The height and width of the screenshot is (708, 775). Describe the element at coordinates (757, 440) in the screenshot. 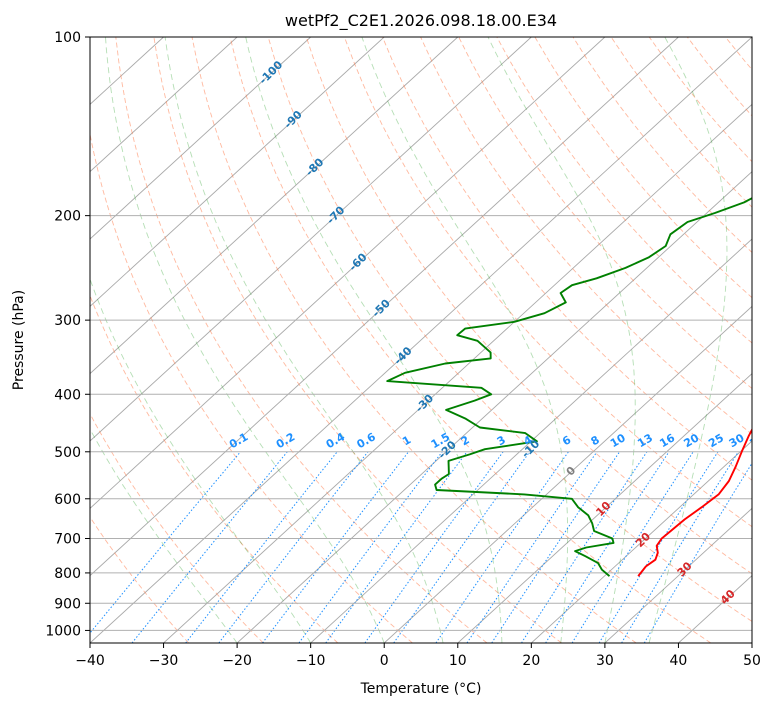

I see `mixing-ratio-label: 36` at that location.